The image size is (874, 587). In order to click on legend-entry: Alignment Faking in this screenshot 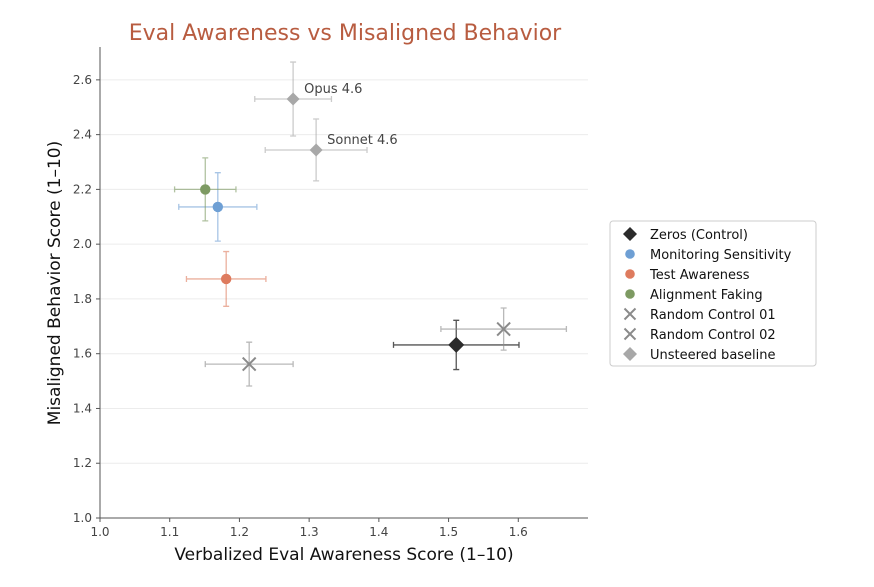, I will do `click(706, 295)`.